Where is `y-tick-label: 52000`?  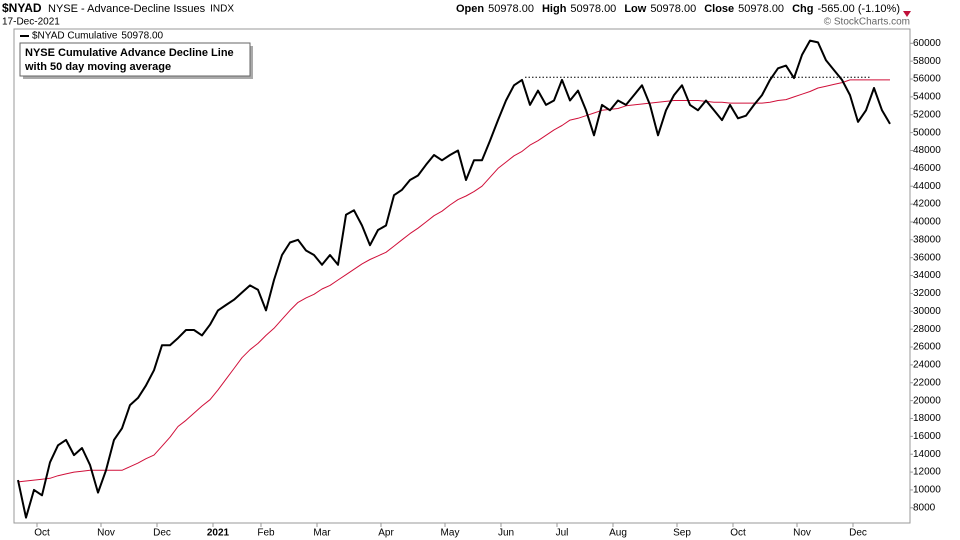
y-tick-label: 52000 is located at coordinates (927, 114).